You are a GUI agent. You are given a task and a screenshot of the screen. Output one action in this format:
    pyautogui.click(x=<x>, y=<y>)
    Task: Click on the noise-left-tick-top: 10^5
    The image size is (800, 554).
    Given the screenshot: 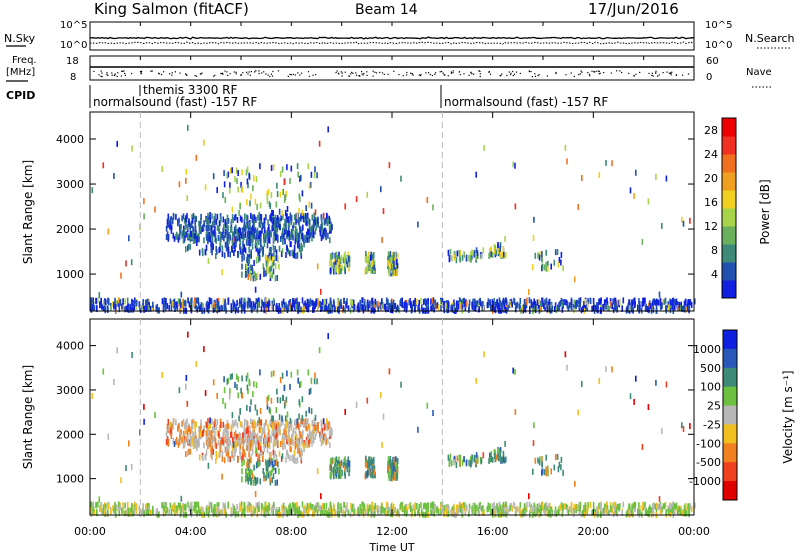 What is the action you would take?
    pyautogui.click(x=73, y=25)
    